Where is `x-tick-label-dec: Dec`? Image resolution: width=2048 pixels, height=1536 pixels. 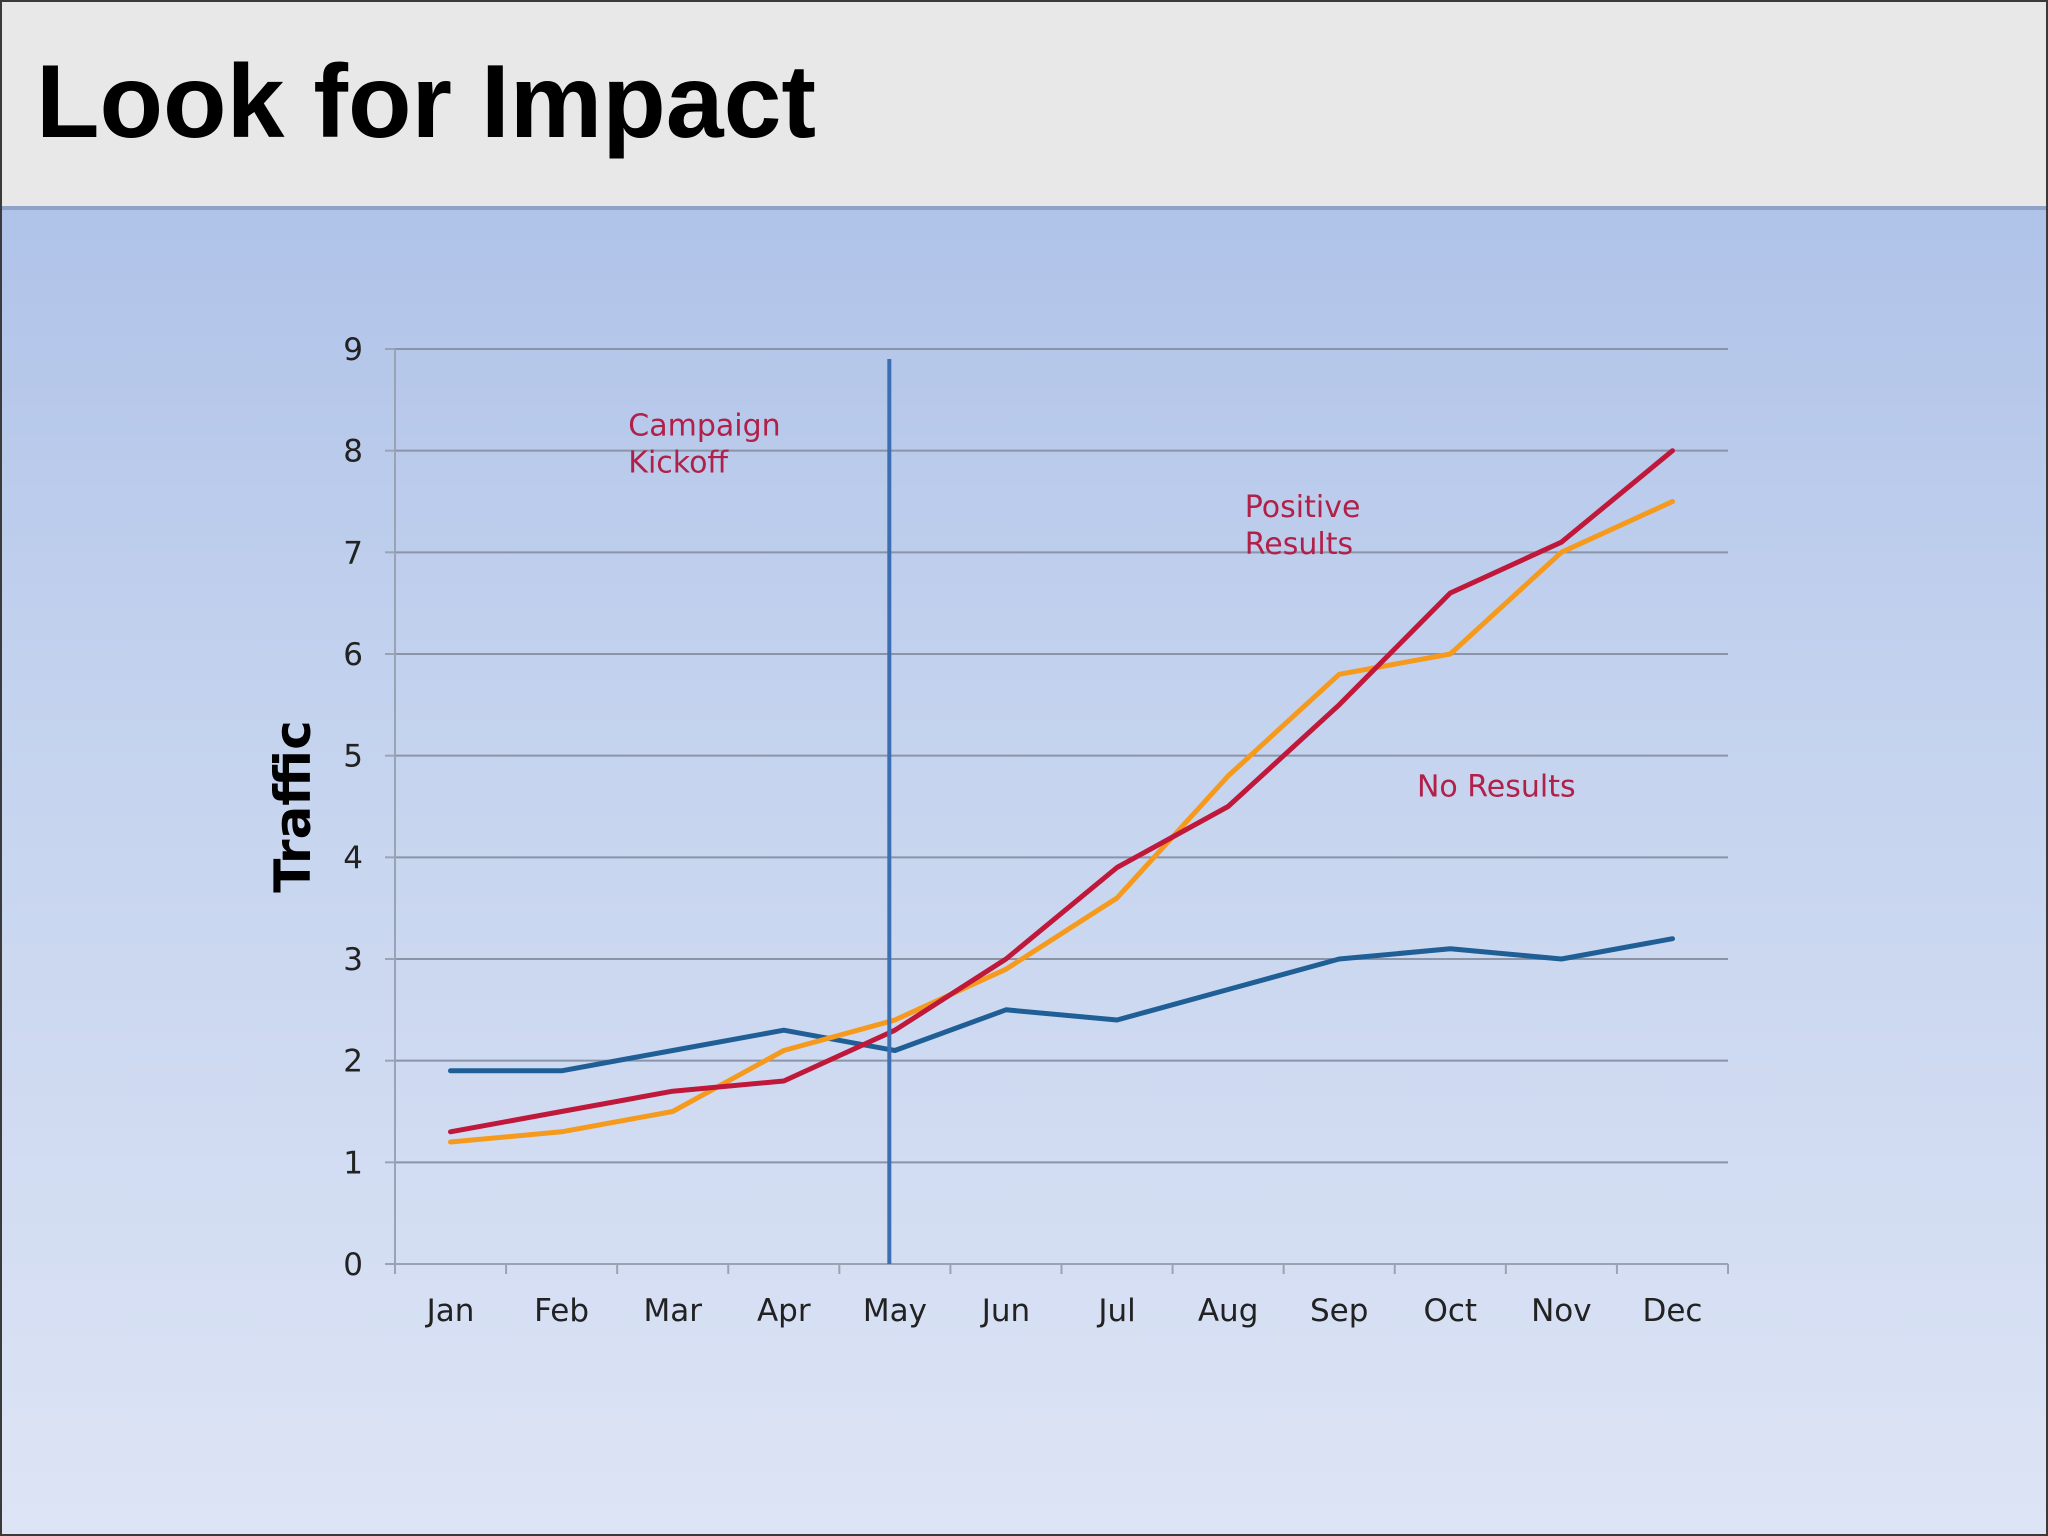 x-tick-label-dec: Dec is located at coordinates (1672, 1311).